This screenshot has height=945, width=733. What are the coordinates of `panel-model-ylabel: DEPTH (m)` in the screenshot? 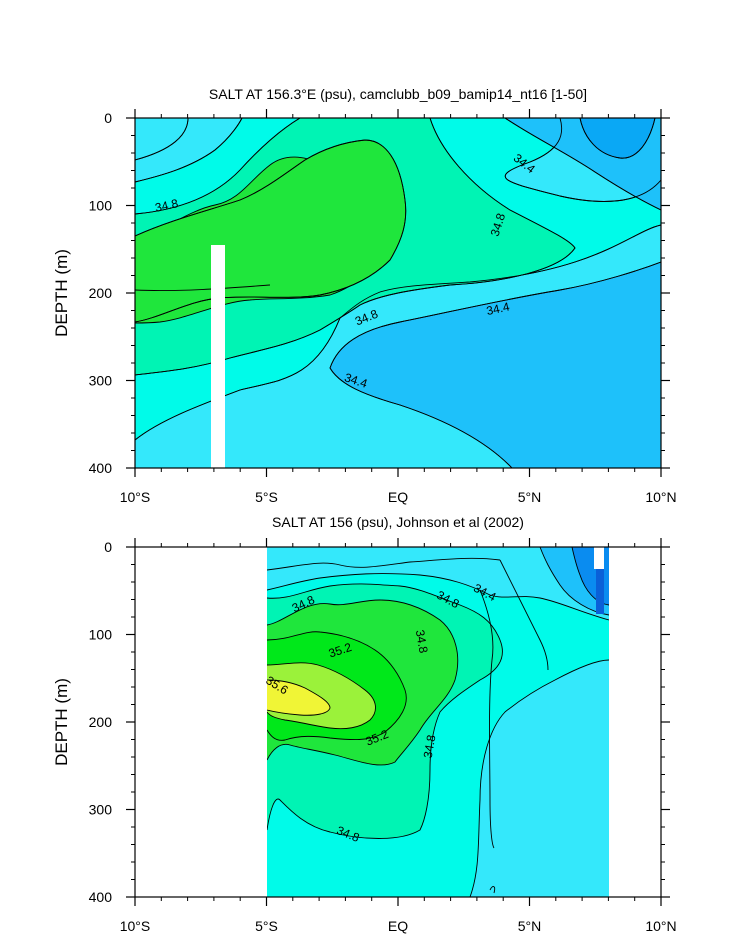 It's located at (61, 293).